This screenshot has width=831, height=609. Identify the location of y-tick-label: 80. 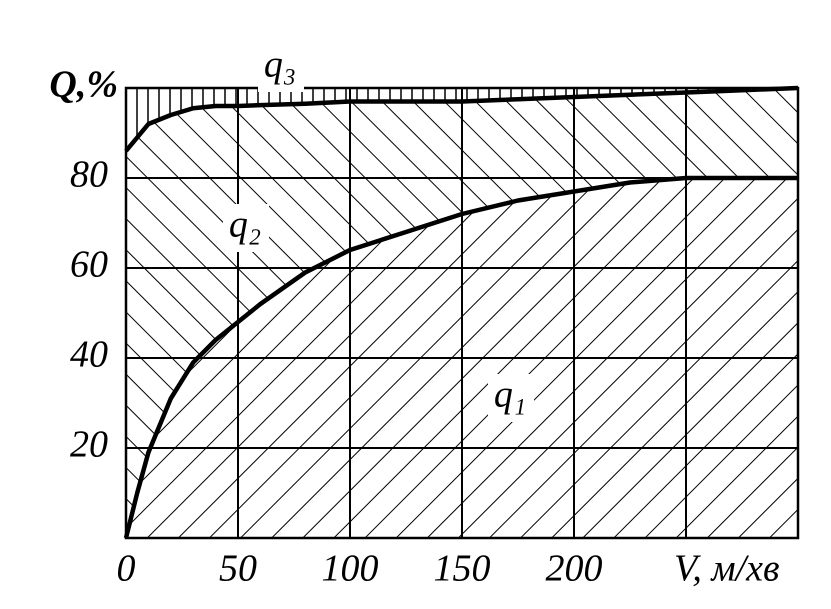
(89, 175).